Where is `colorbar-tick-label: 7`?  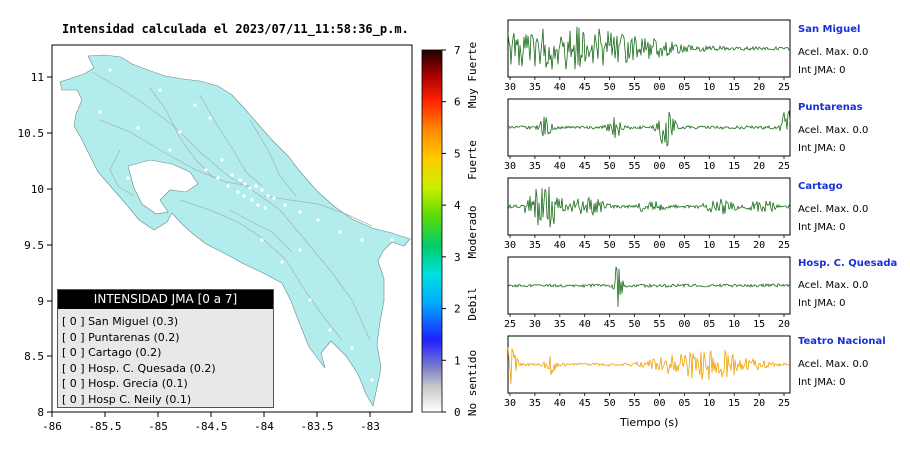
colorbar-tick-label: 7 is located at coordinates (457, 50).